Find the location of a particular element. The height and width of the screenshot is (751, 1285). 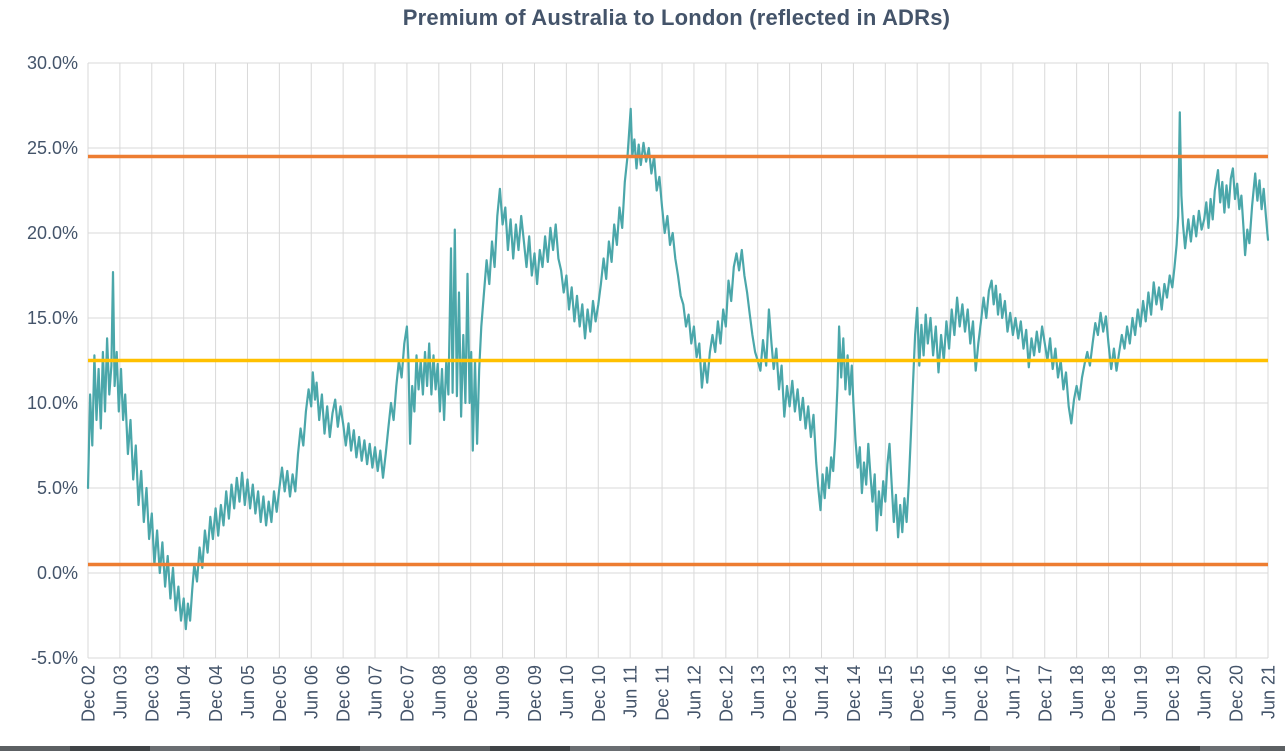

x-axis-label: Dec 18 is located at coordinates (1109, 693).